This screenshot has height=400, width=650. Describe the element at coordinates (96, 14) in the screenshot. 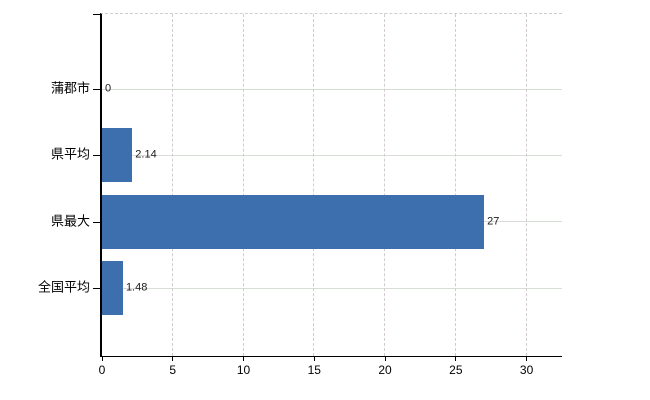

I see `y-axis-end-tick` at that location.